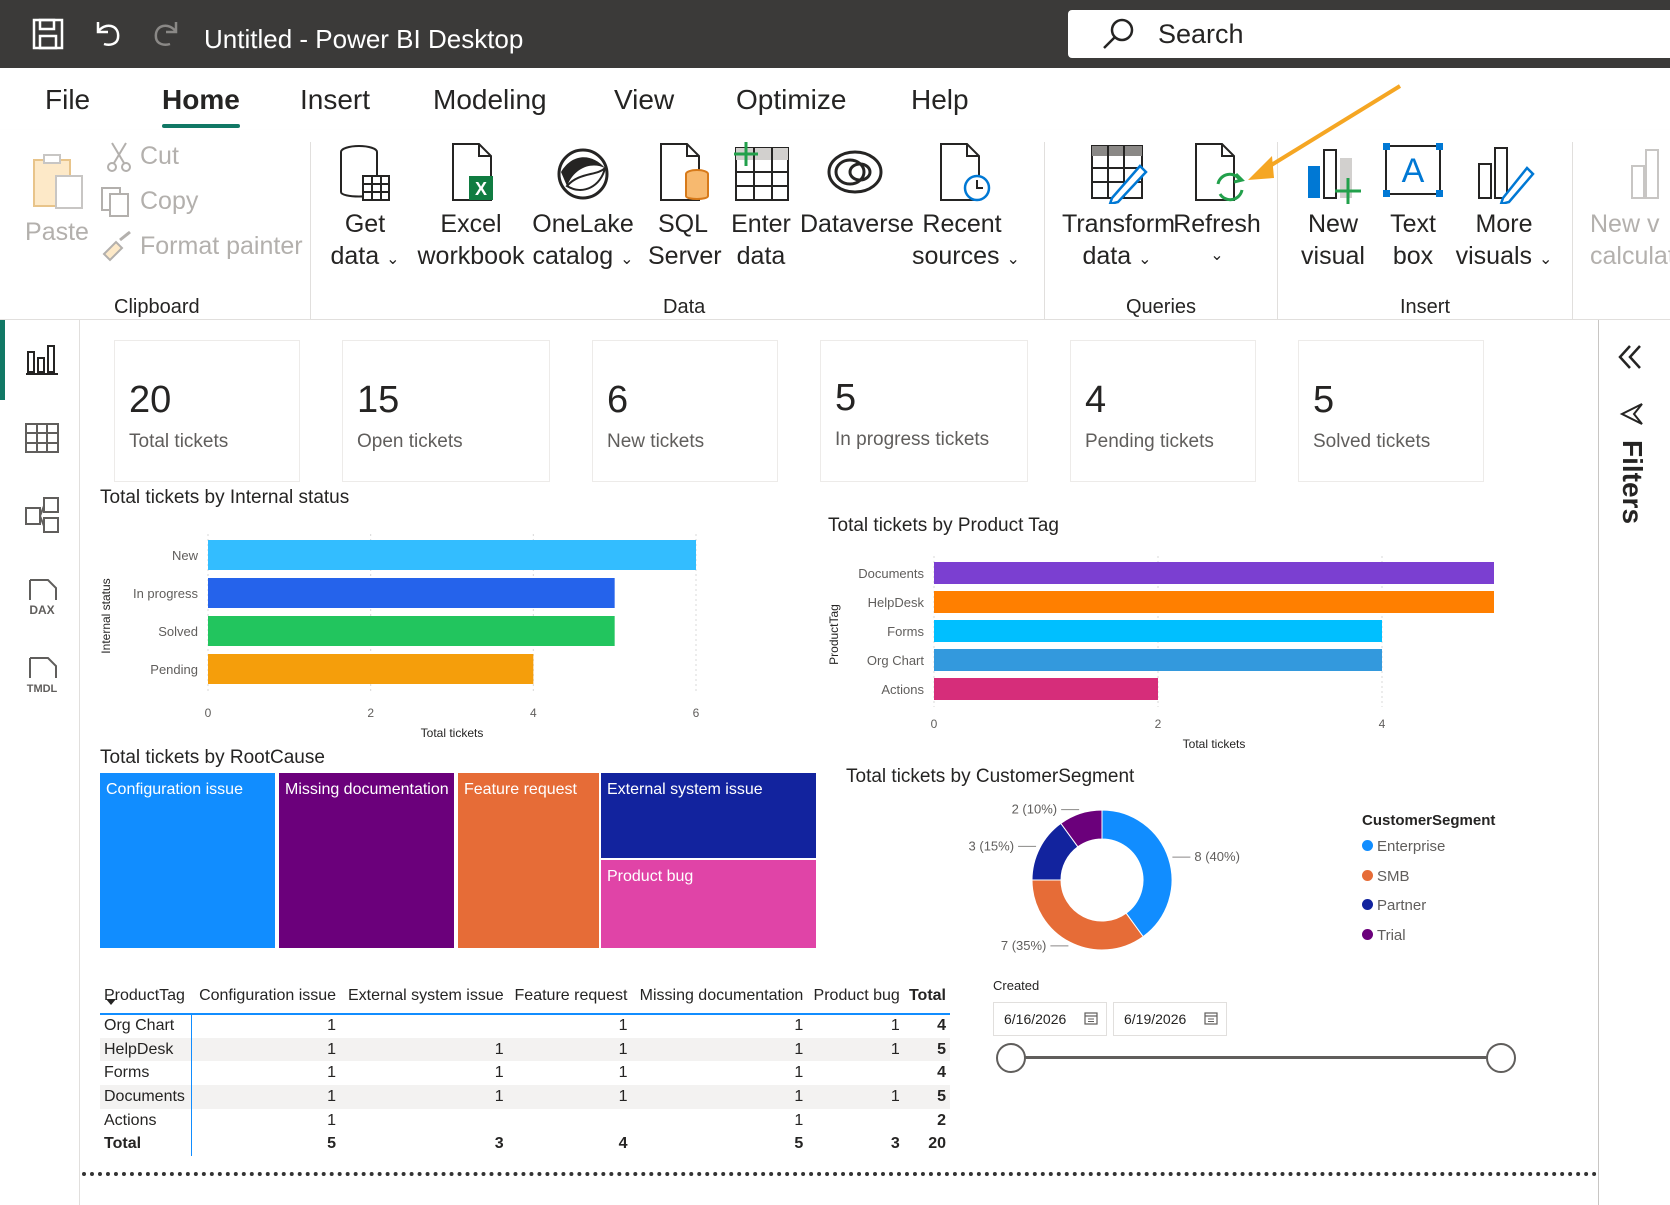 This screenshot has width=1670, height=1205. Describe the element at coordinates (207, 411) in the screenshot. I see `kpi-card-total: 20 Total tickets` at that location.